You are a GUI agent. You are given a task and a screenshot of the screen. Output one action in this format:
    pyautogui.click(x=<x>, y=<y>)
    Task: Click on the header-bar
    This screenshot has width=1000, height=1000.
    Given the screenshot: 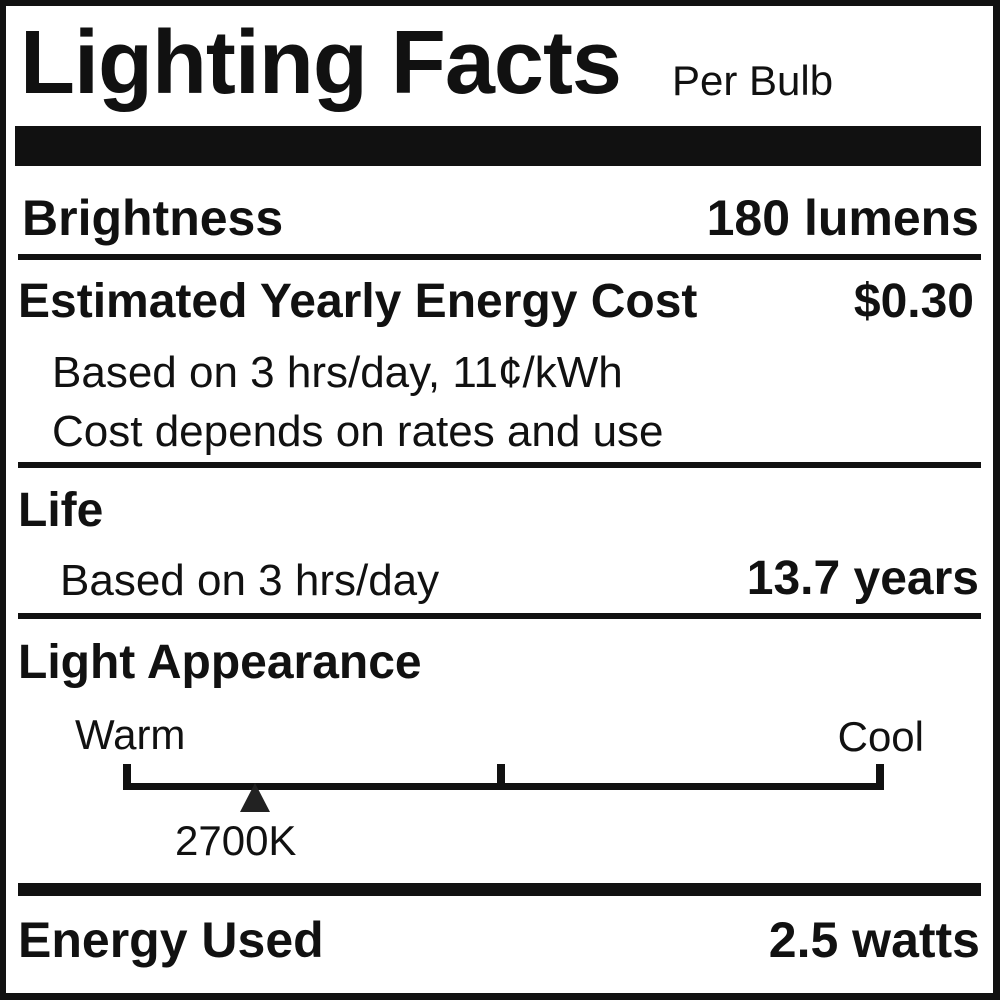 What is the action you would take?
    pyautogui.click(x=498, y=146)
    